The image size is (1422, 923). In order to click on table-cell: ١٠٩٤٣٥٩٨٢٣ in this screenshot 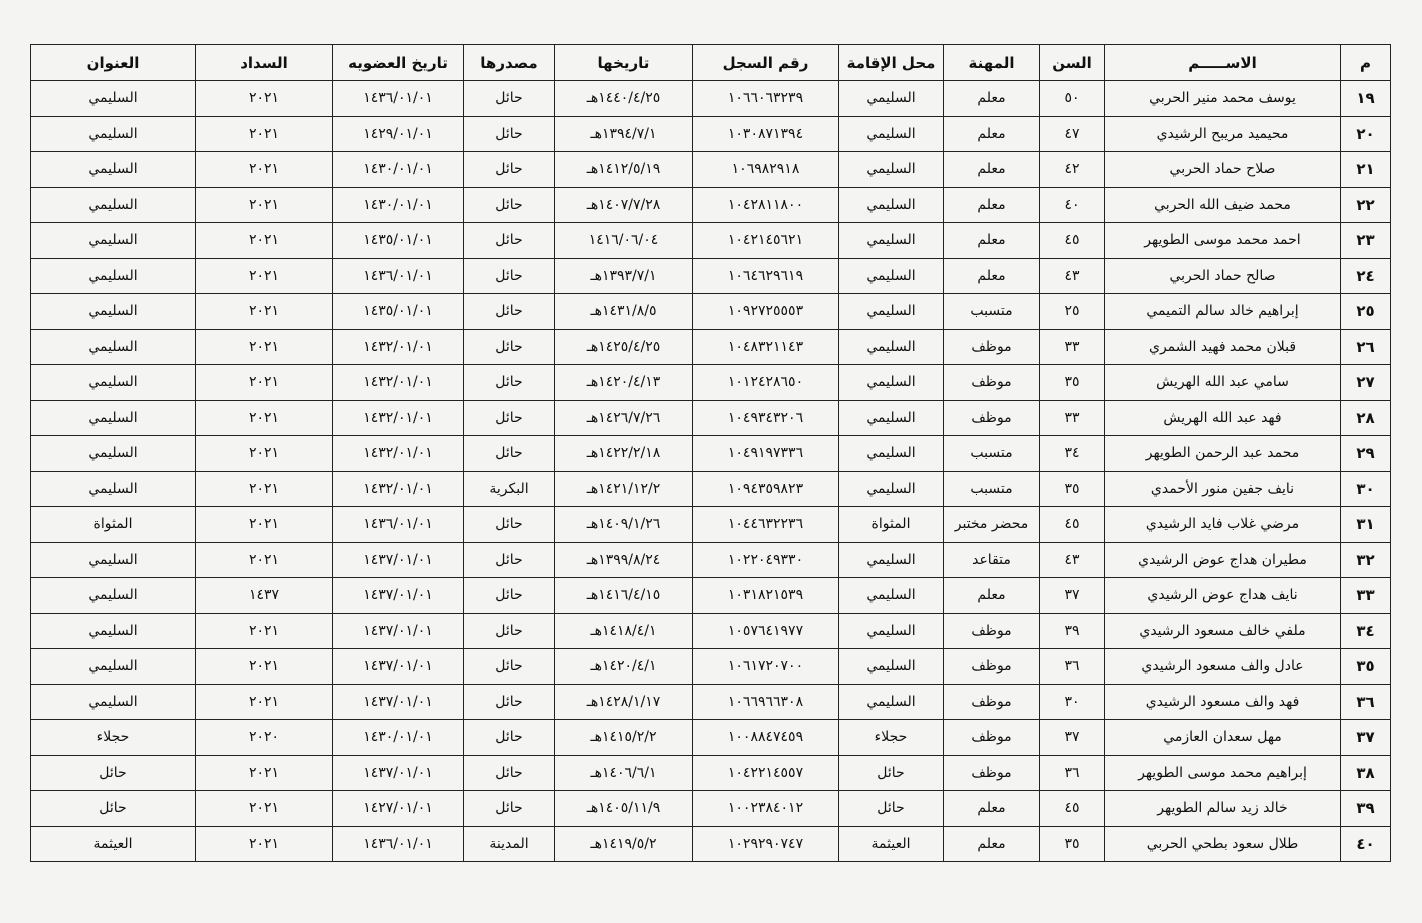, I will do `click(765, 488)`.